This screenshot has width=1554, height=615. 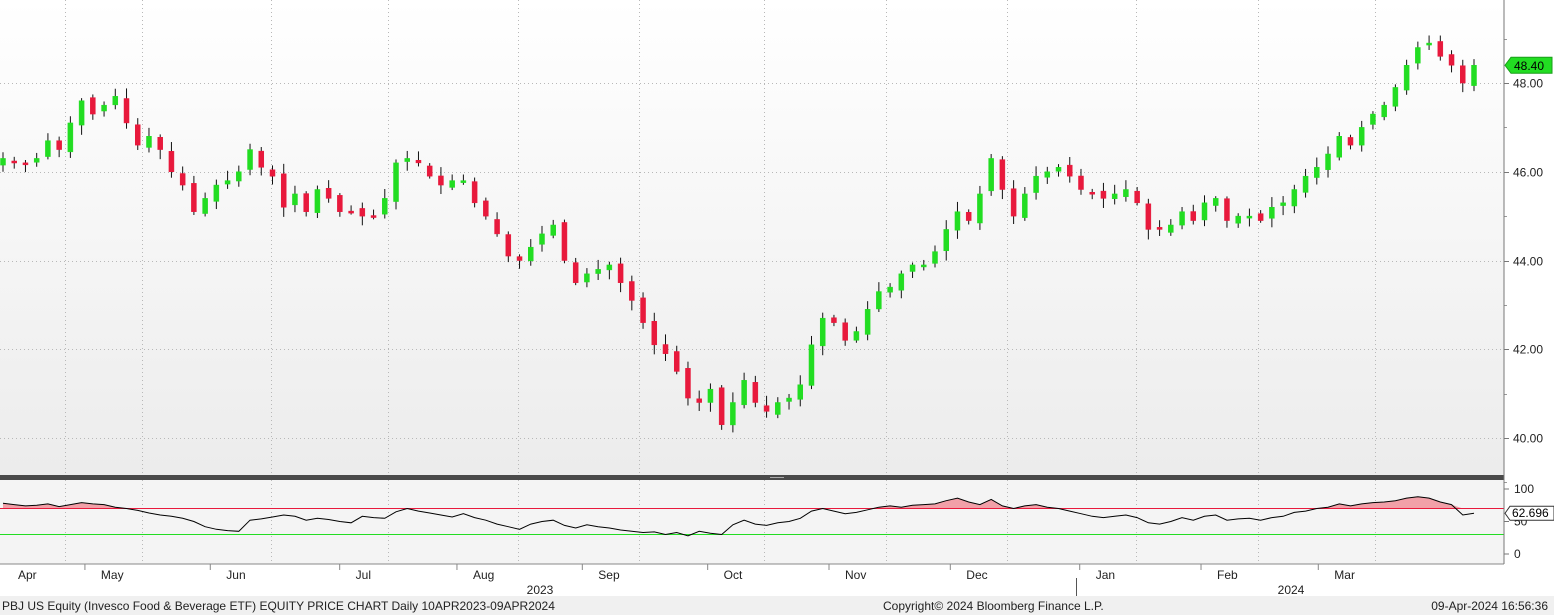 What do you see at coordinates (1528, 439) in the screenshot?
I see `price-tick-label: 40.00` at bounding box center [1528, 439].